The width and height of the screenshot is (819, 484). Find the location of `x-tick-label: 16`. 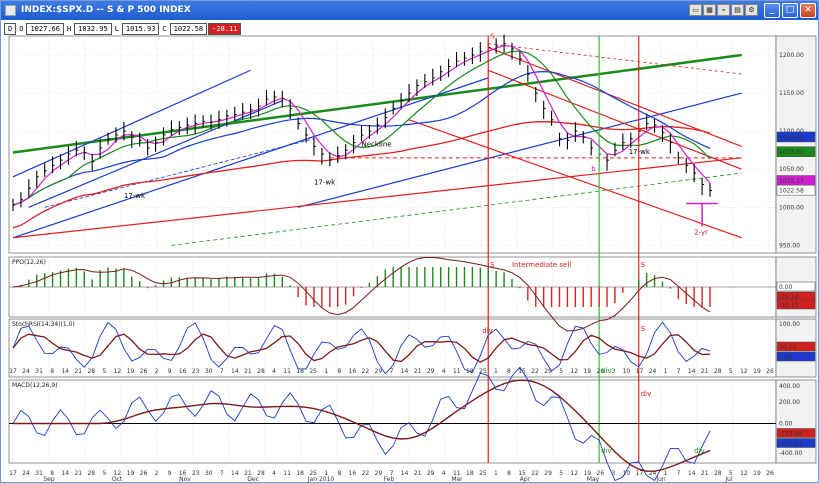

x-tick-label: 16 is located at coordinates (183, 473).